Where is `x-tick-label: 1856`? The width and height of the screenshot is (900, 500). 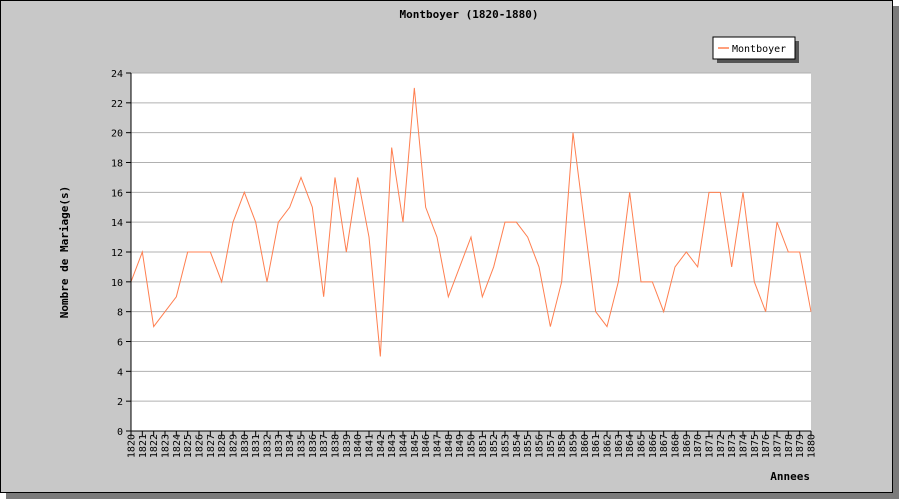 x-tick-label: 1856 is located at coordinates (540, 446).